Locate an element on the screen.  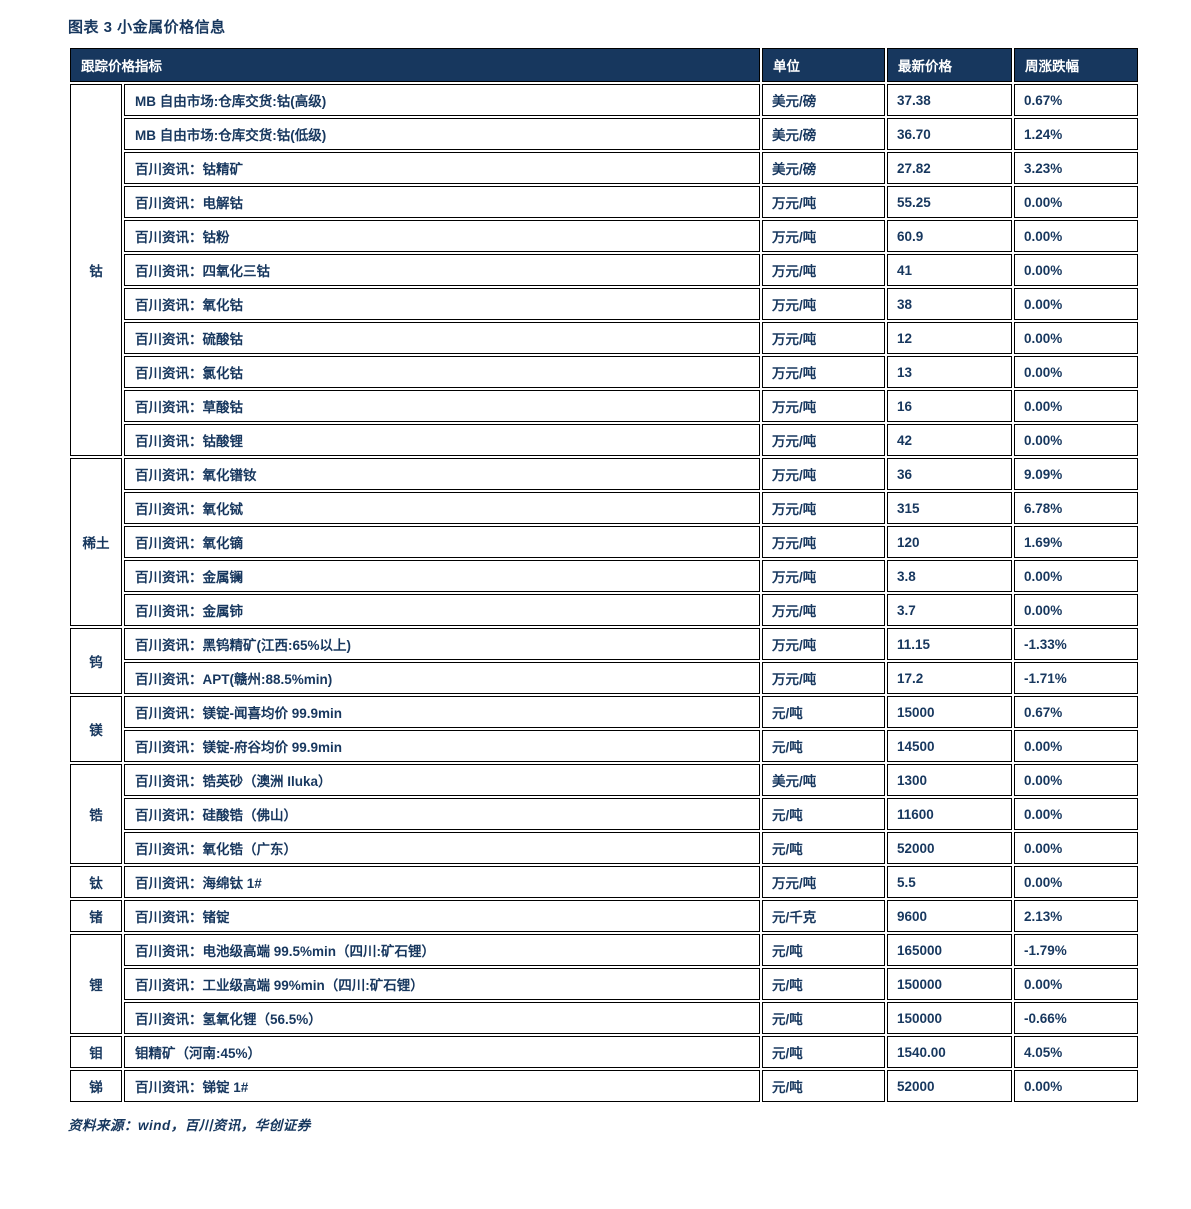
table-row: 百川资讯：四氧化三钴 万元/吨 41 0.00% is located at coordinates (604, 270).